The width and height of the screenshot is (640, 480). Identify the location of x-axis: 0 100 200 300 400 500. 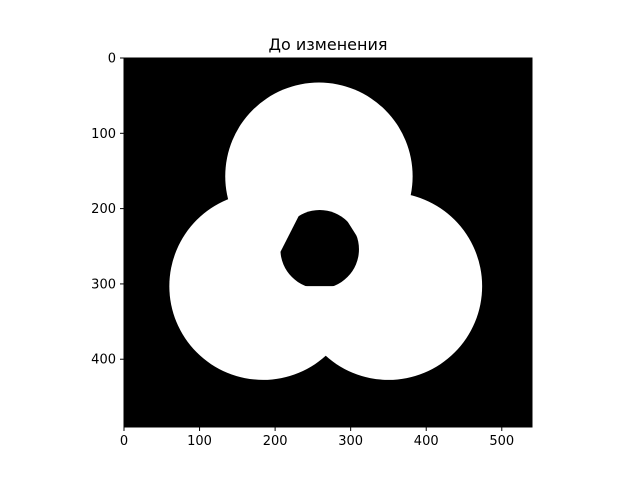
(317, 438).